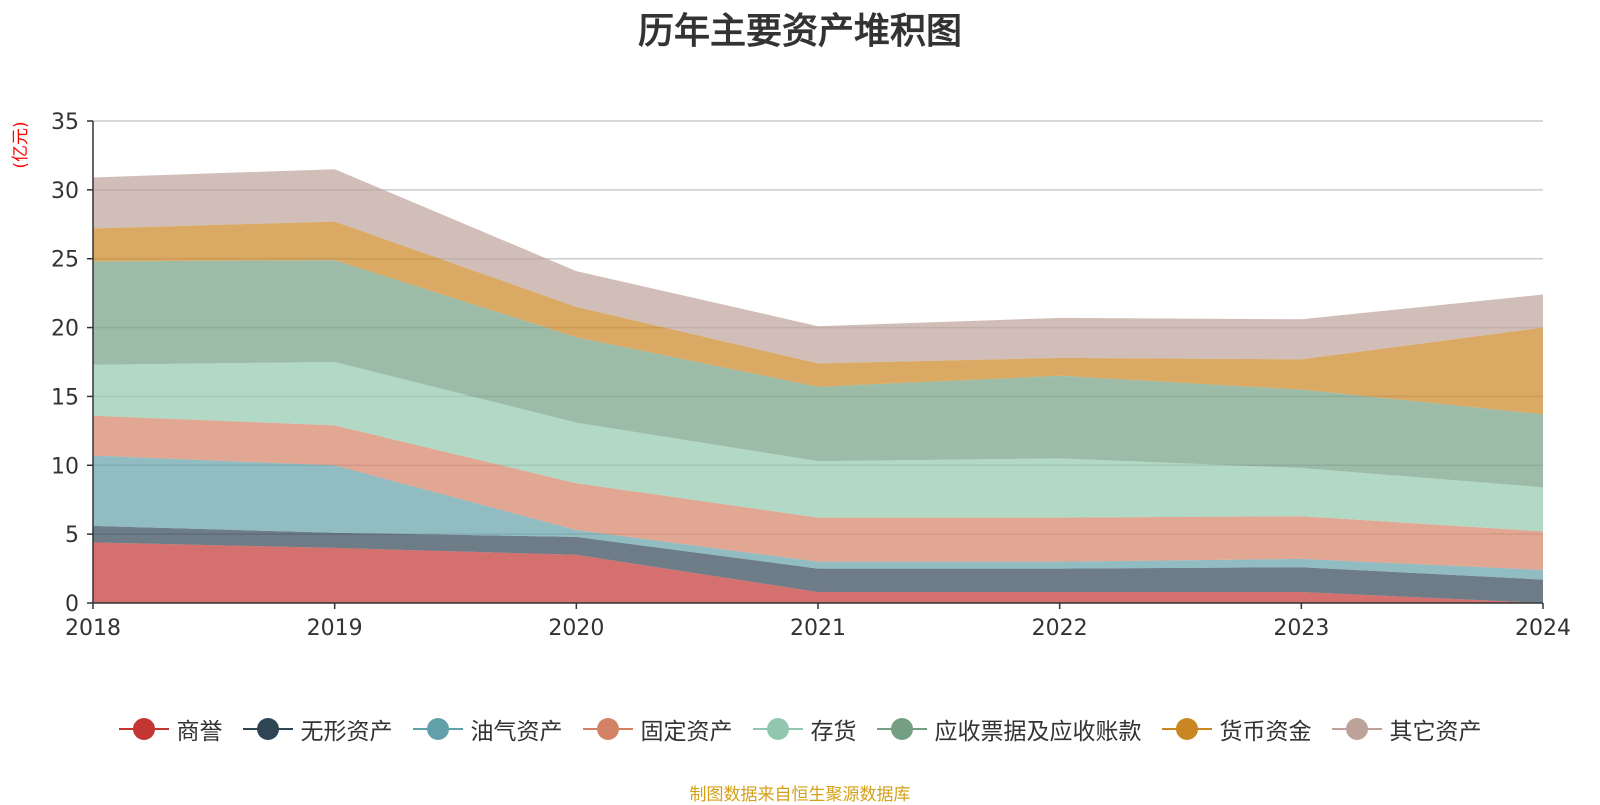 This screenshot has height=805, width=1600. What do you see at coordinates (804, 729) in the screenshot?
I see `legend-item: 存货` at bounding box center [804, 729].